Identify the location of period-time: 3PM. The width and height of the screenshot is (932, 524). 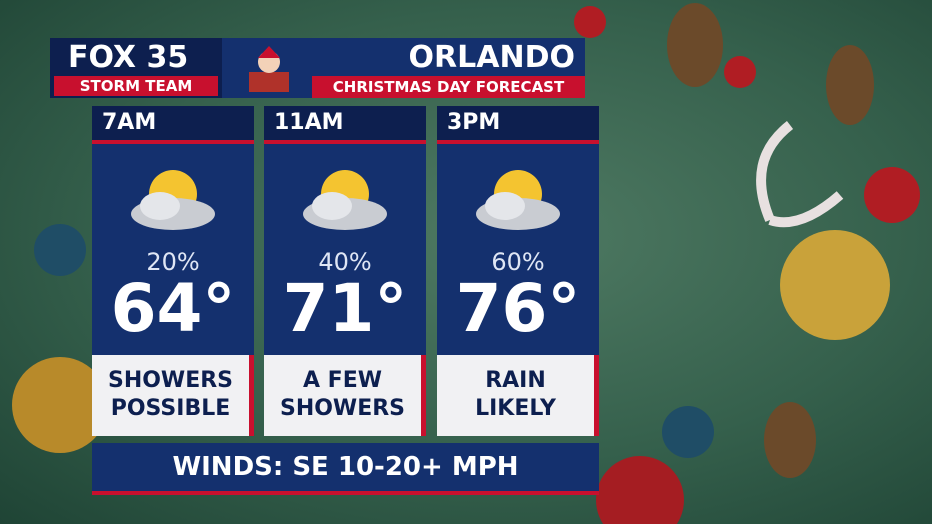
(518, 123).